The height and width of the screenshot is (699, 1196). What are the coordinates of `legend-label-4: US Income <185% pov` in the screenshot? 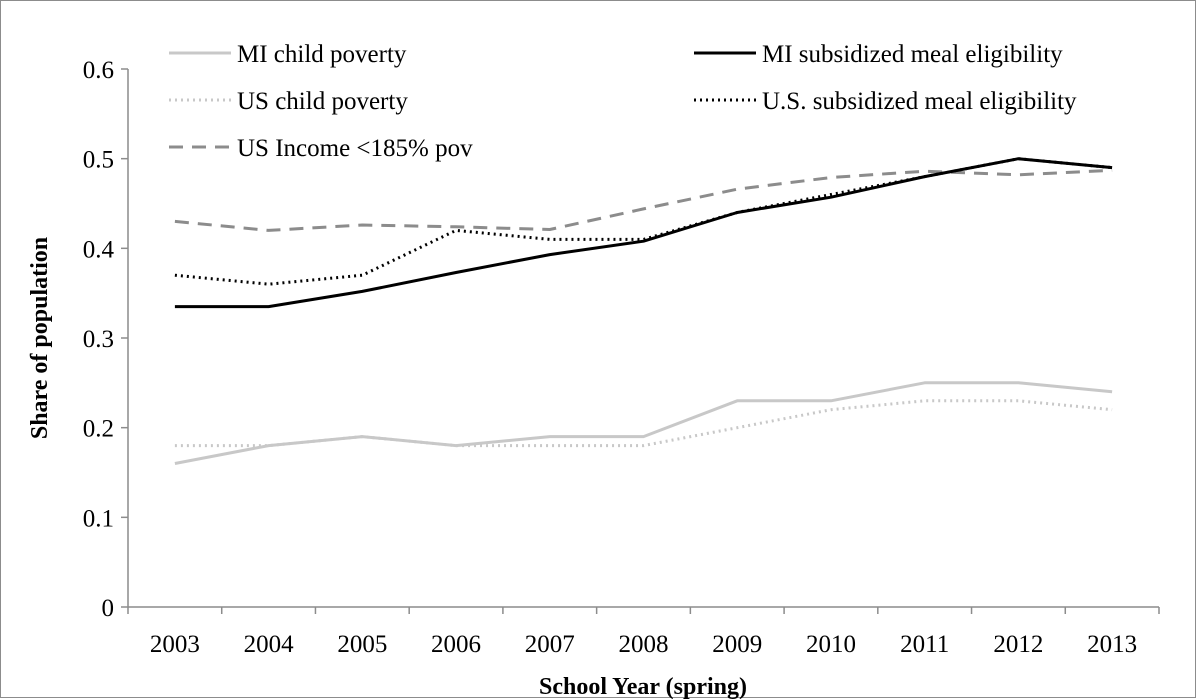 It's located at (355, 148).